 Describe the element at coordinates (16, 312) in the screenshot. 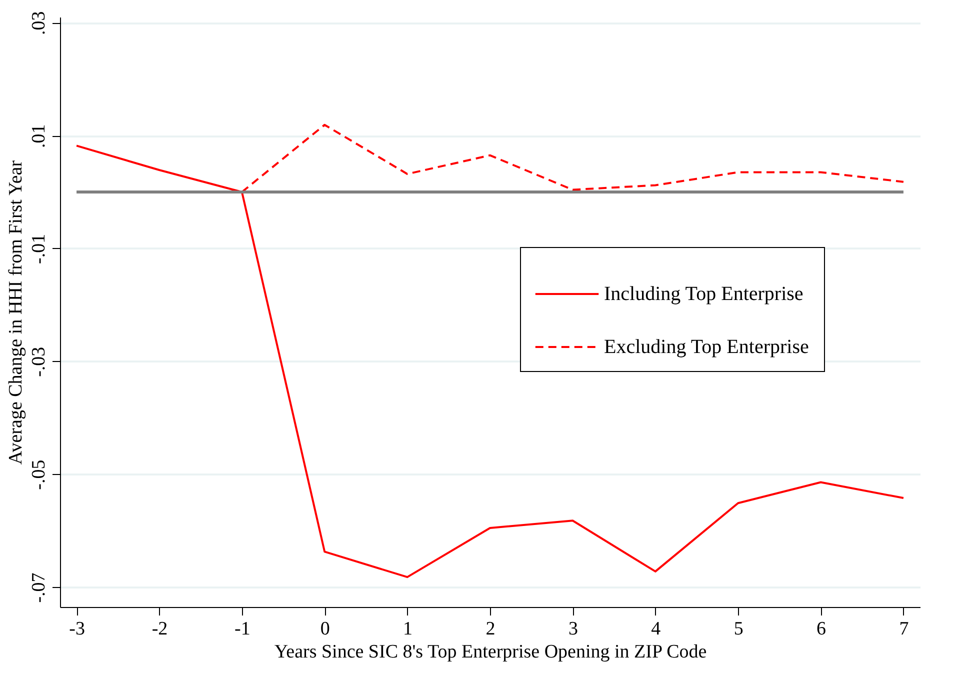

I see `y-axis-title: Average Change in HHI from First Year` at that location.